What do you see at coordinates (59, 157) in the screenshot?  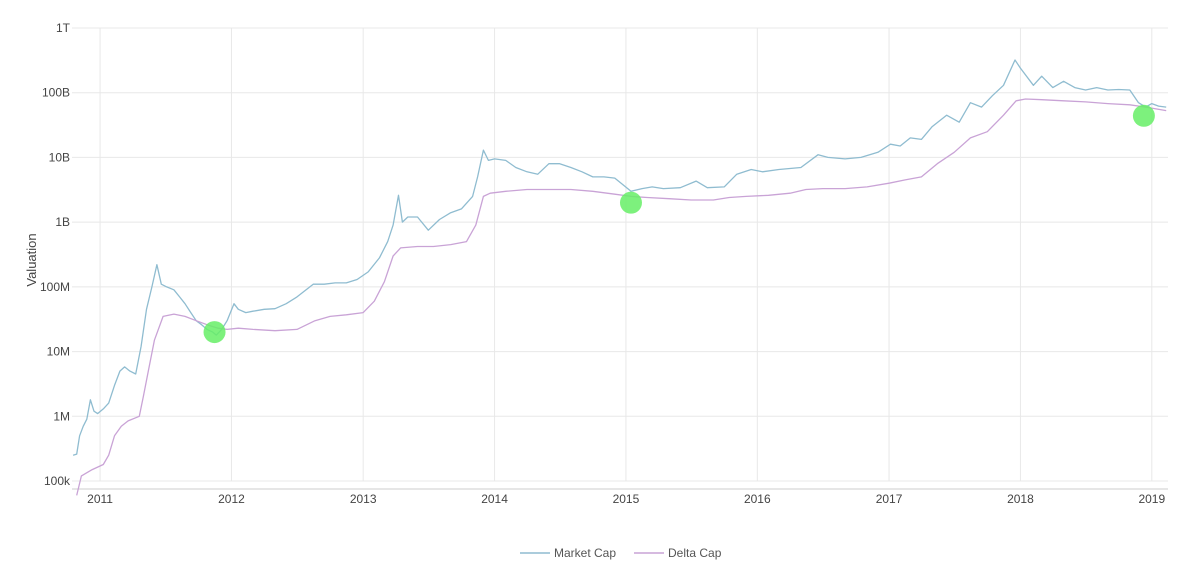 I see `y-tick-label: 10B` at bounding box center [59, 157].